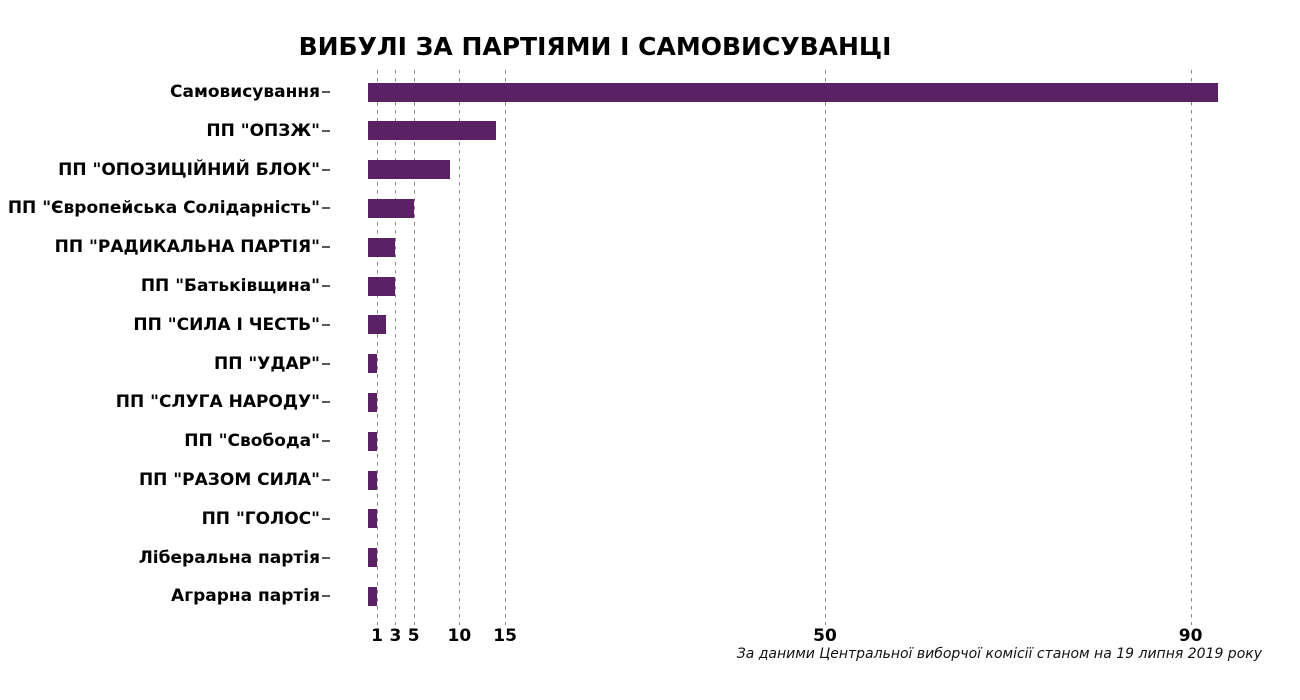 The image size is (1300, 700). I want to click on chart-title: ВИБУЛІ ЗА ПАРТІЯМИ І САМОВИСУВАНЦІ, so click(595, 46).